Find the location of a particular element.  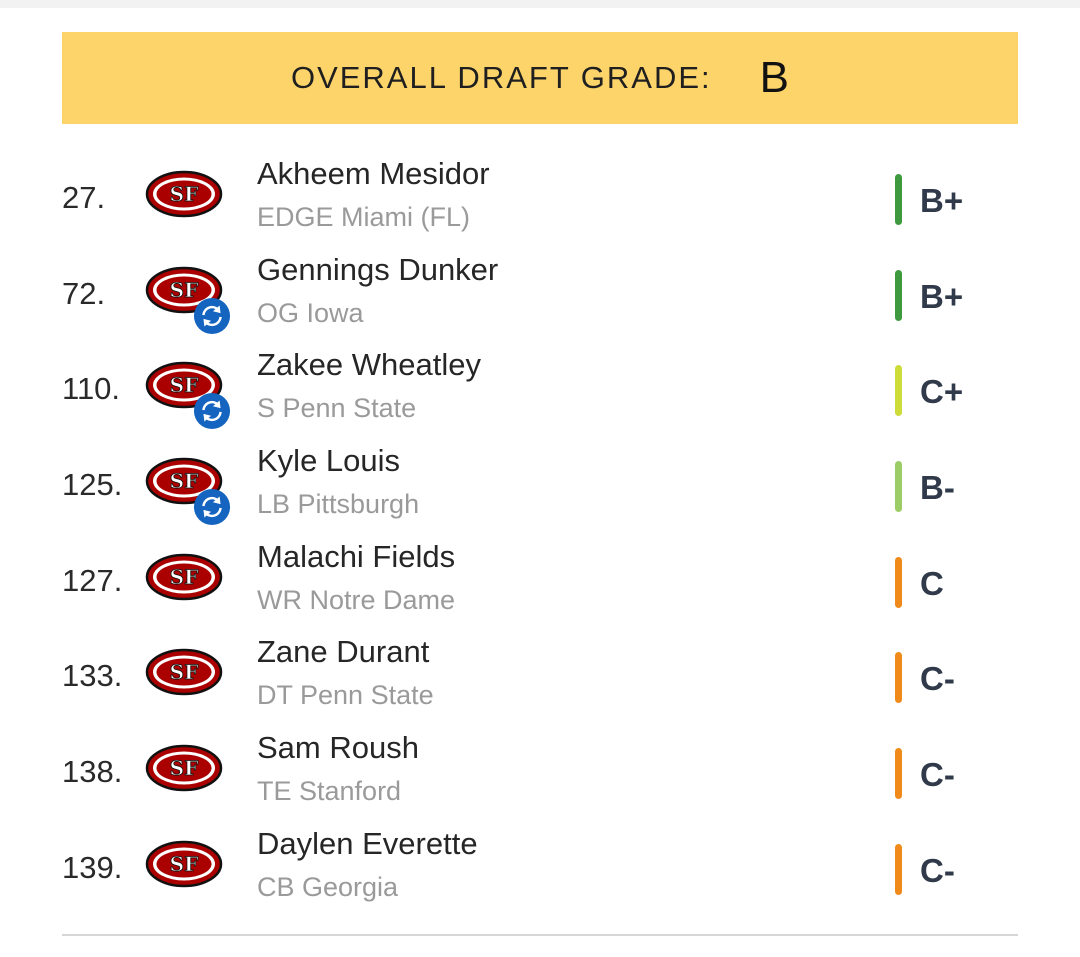

pick-row: 139. SF Daylen Everette CB Georgia C- is located at coordinates (540, 870).